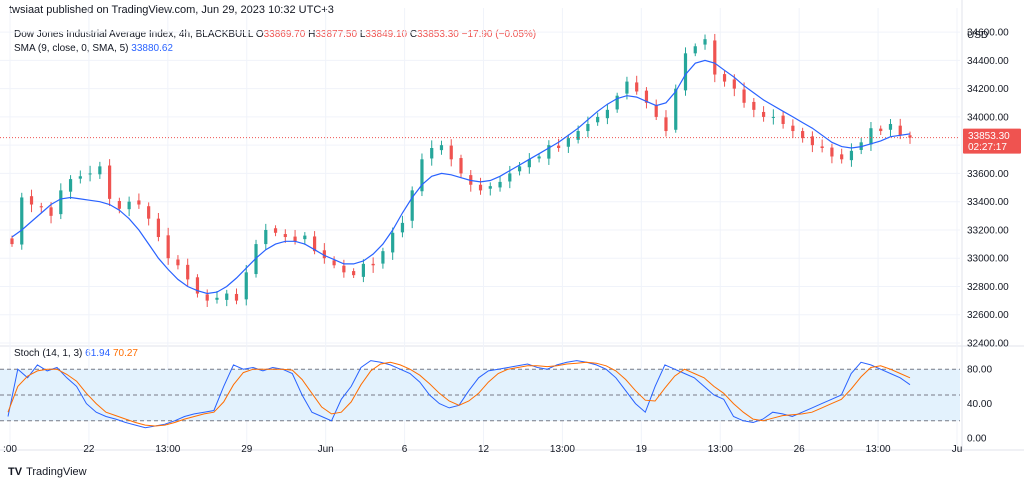  I want to click on footer: TV TradingView, so click(47, 472).